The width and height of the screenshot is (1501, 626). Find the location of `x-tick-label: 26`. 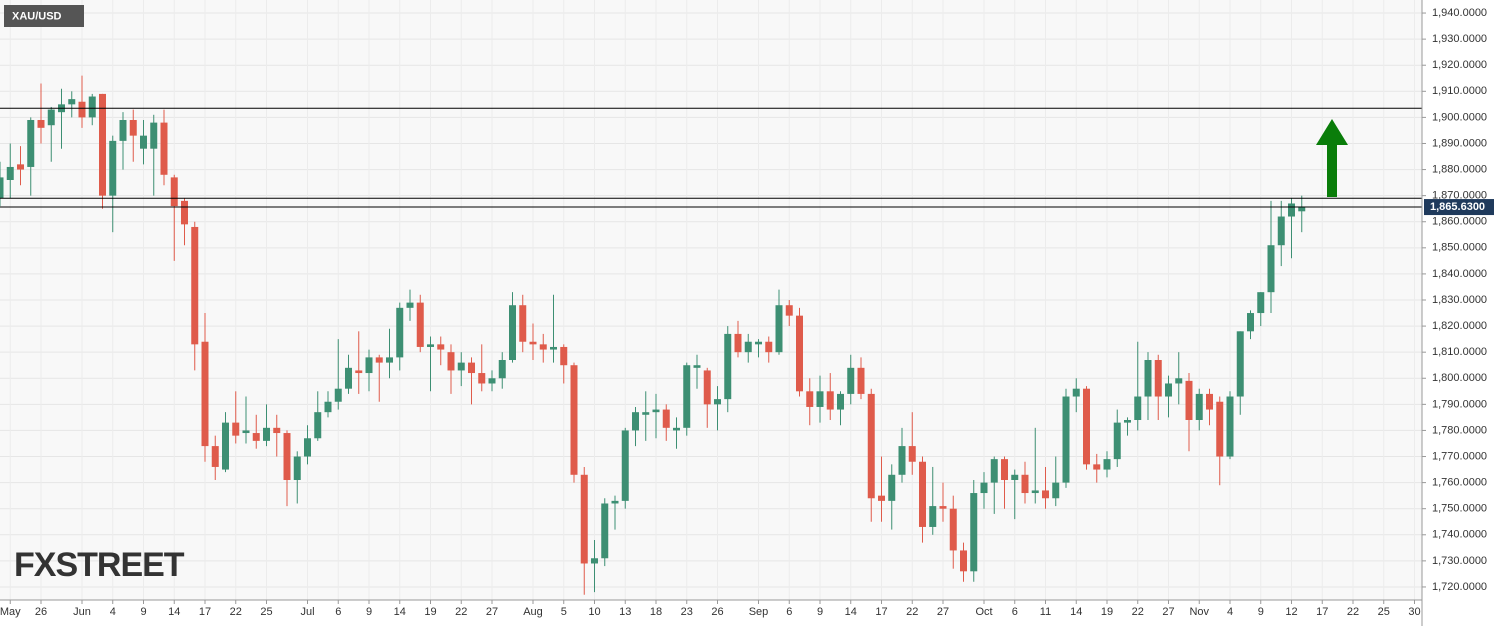

x-tick-label: 26 is located at coordinates (717, 612).